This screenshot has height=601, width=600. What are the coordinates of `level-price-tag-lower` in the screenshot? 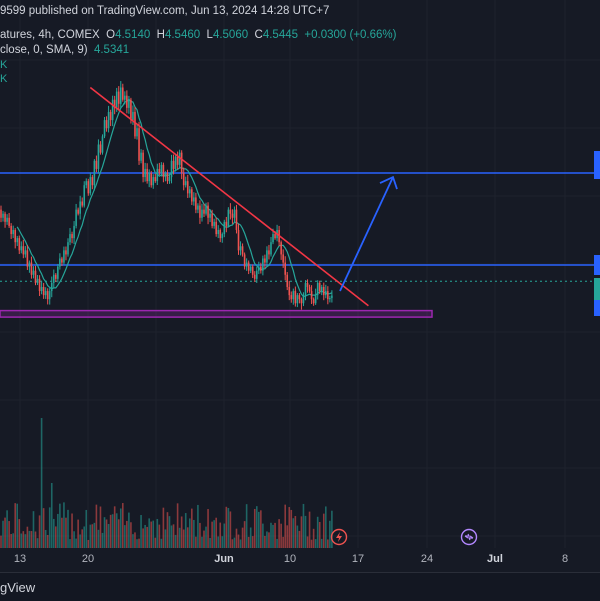 It's located at (597, 265).